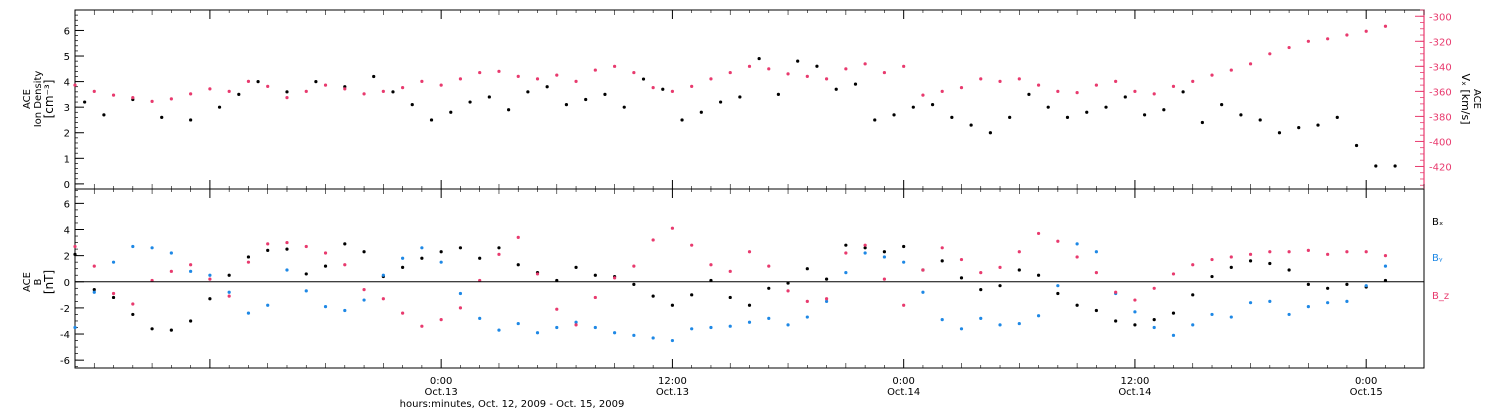 The image size is (1500, 410). Describe the element at coordinates (67, 185) in the screenshot. I see `top-left-tick-label: 0` at that location.